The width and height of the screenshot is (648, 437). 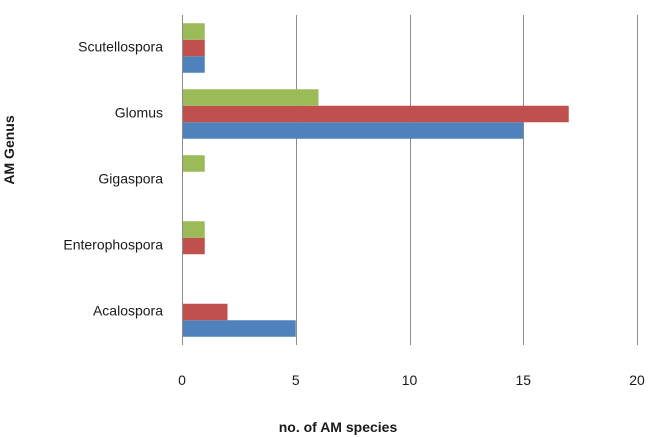 What do you see at coordinates (523, 380) in the screenshot?
I see `x-tick-label: 15` at bounding box center [523, 380].